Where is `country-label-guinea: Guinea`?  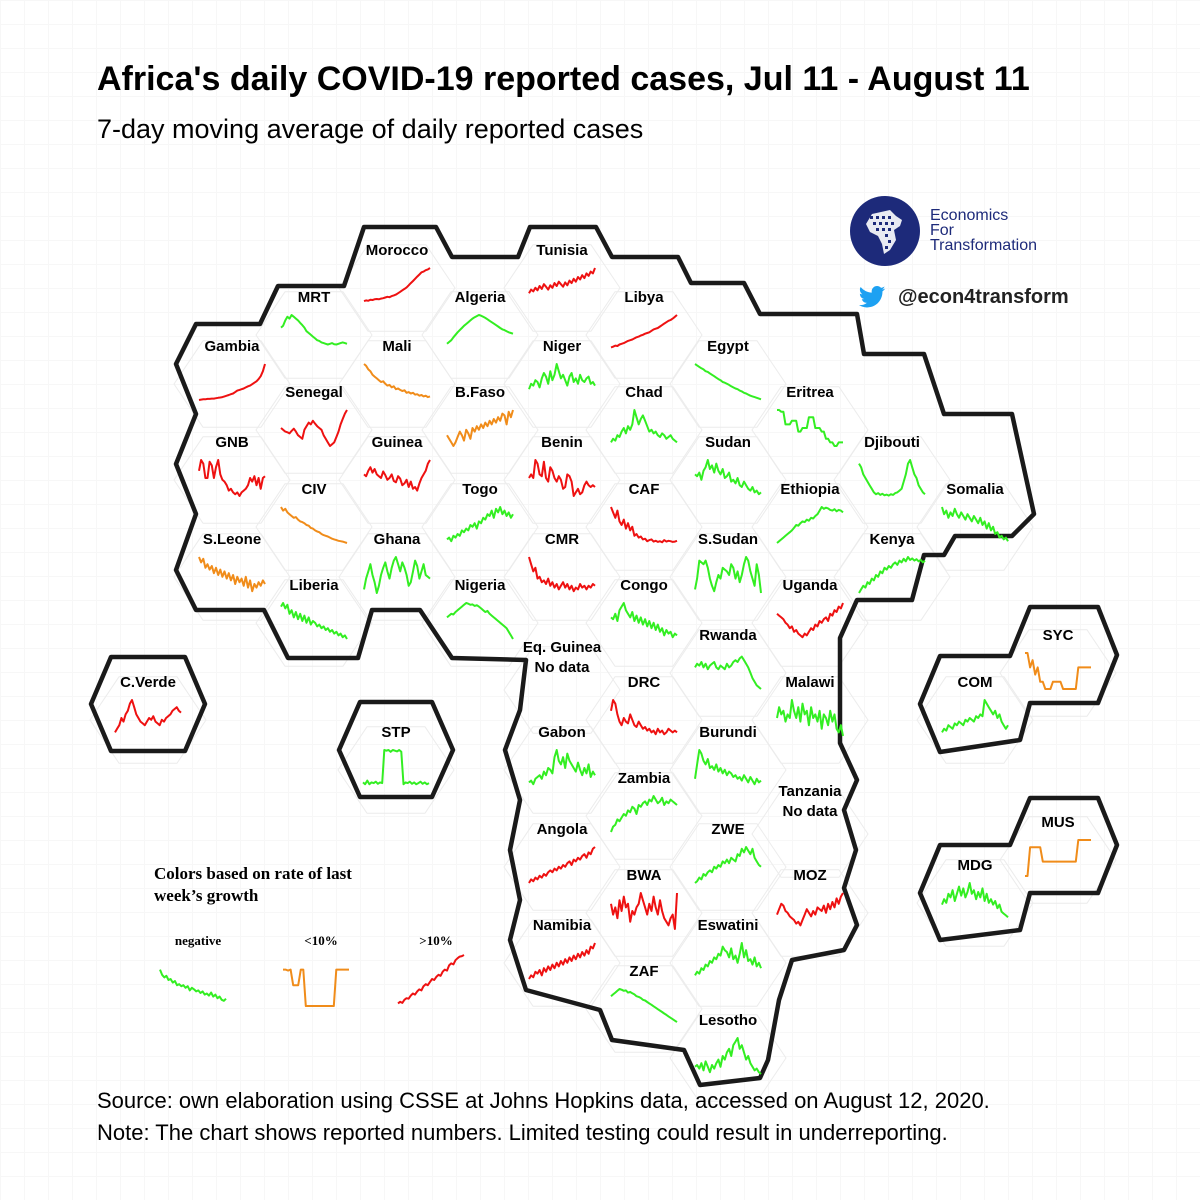 country-label-guinea: Guinea is located at coordinates (398, 442).